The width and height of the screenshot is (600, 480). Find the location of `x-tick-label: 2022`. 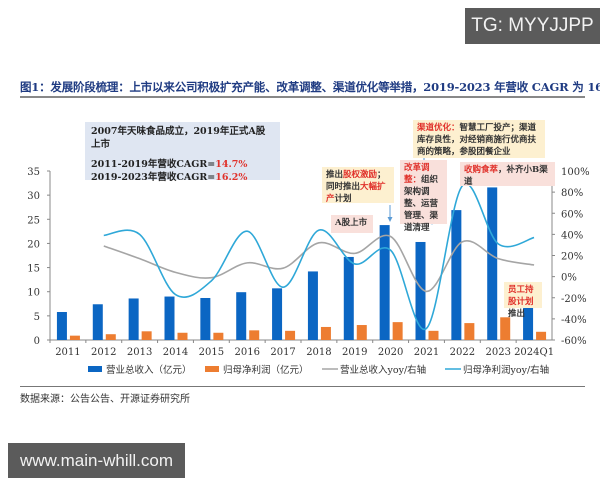

x-tick-label: 2022 is located at coordinates (462, 352).